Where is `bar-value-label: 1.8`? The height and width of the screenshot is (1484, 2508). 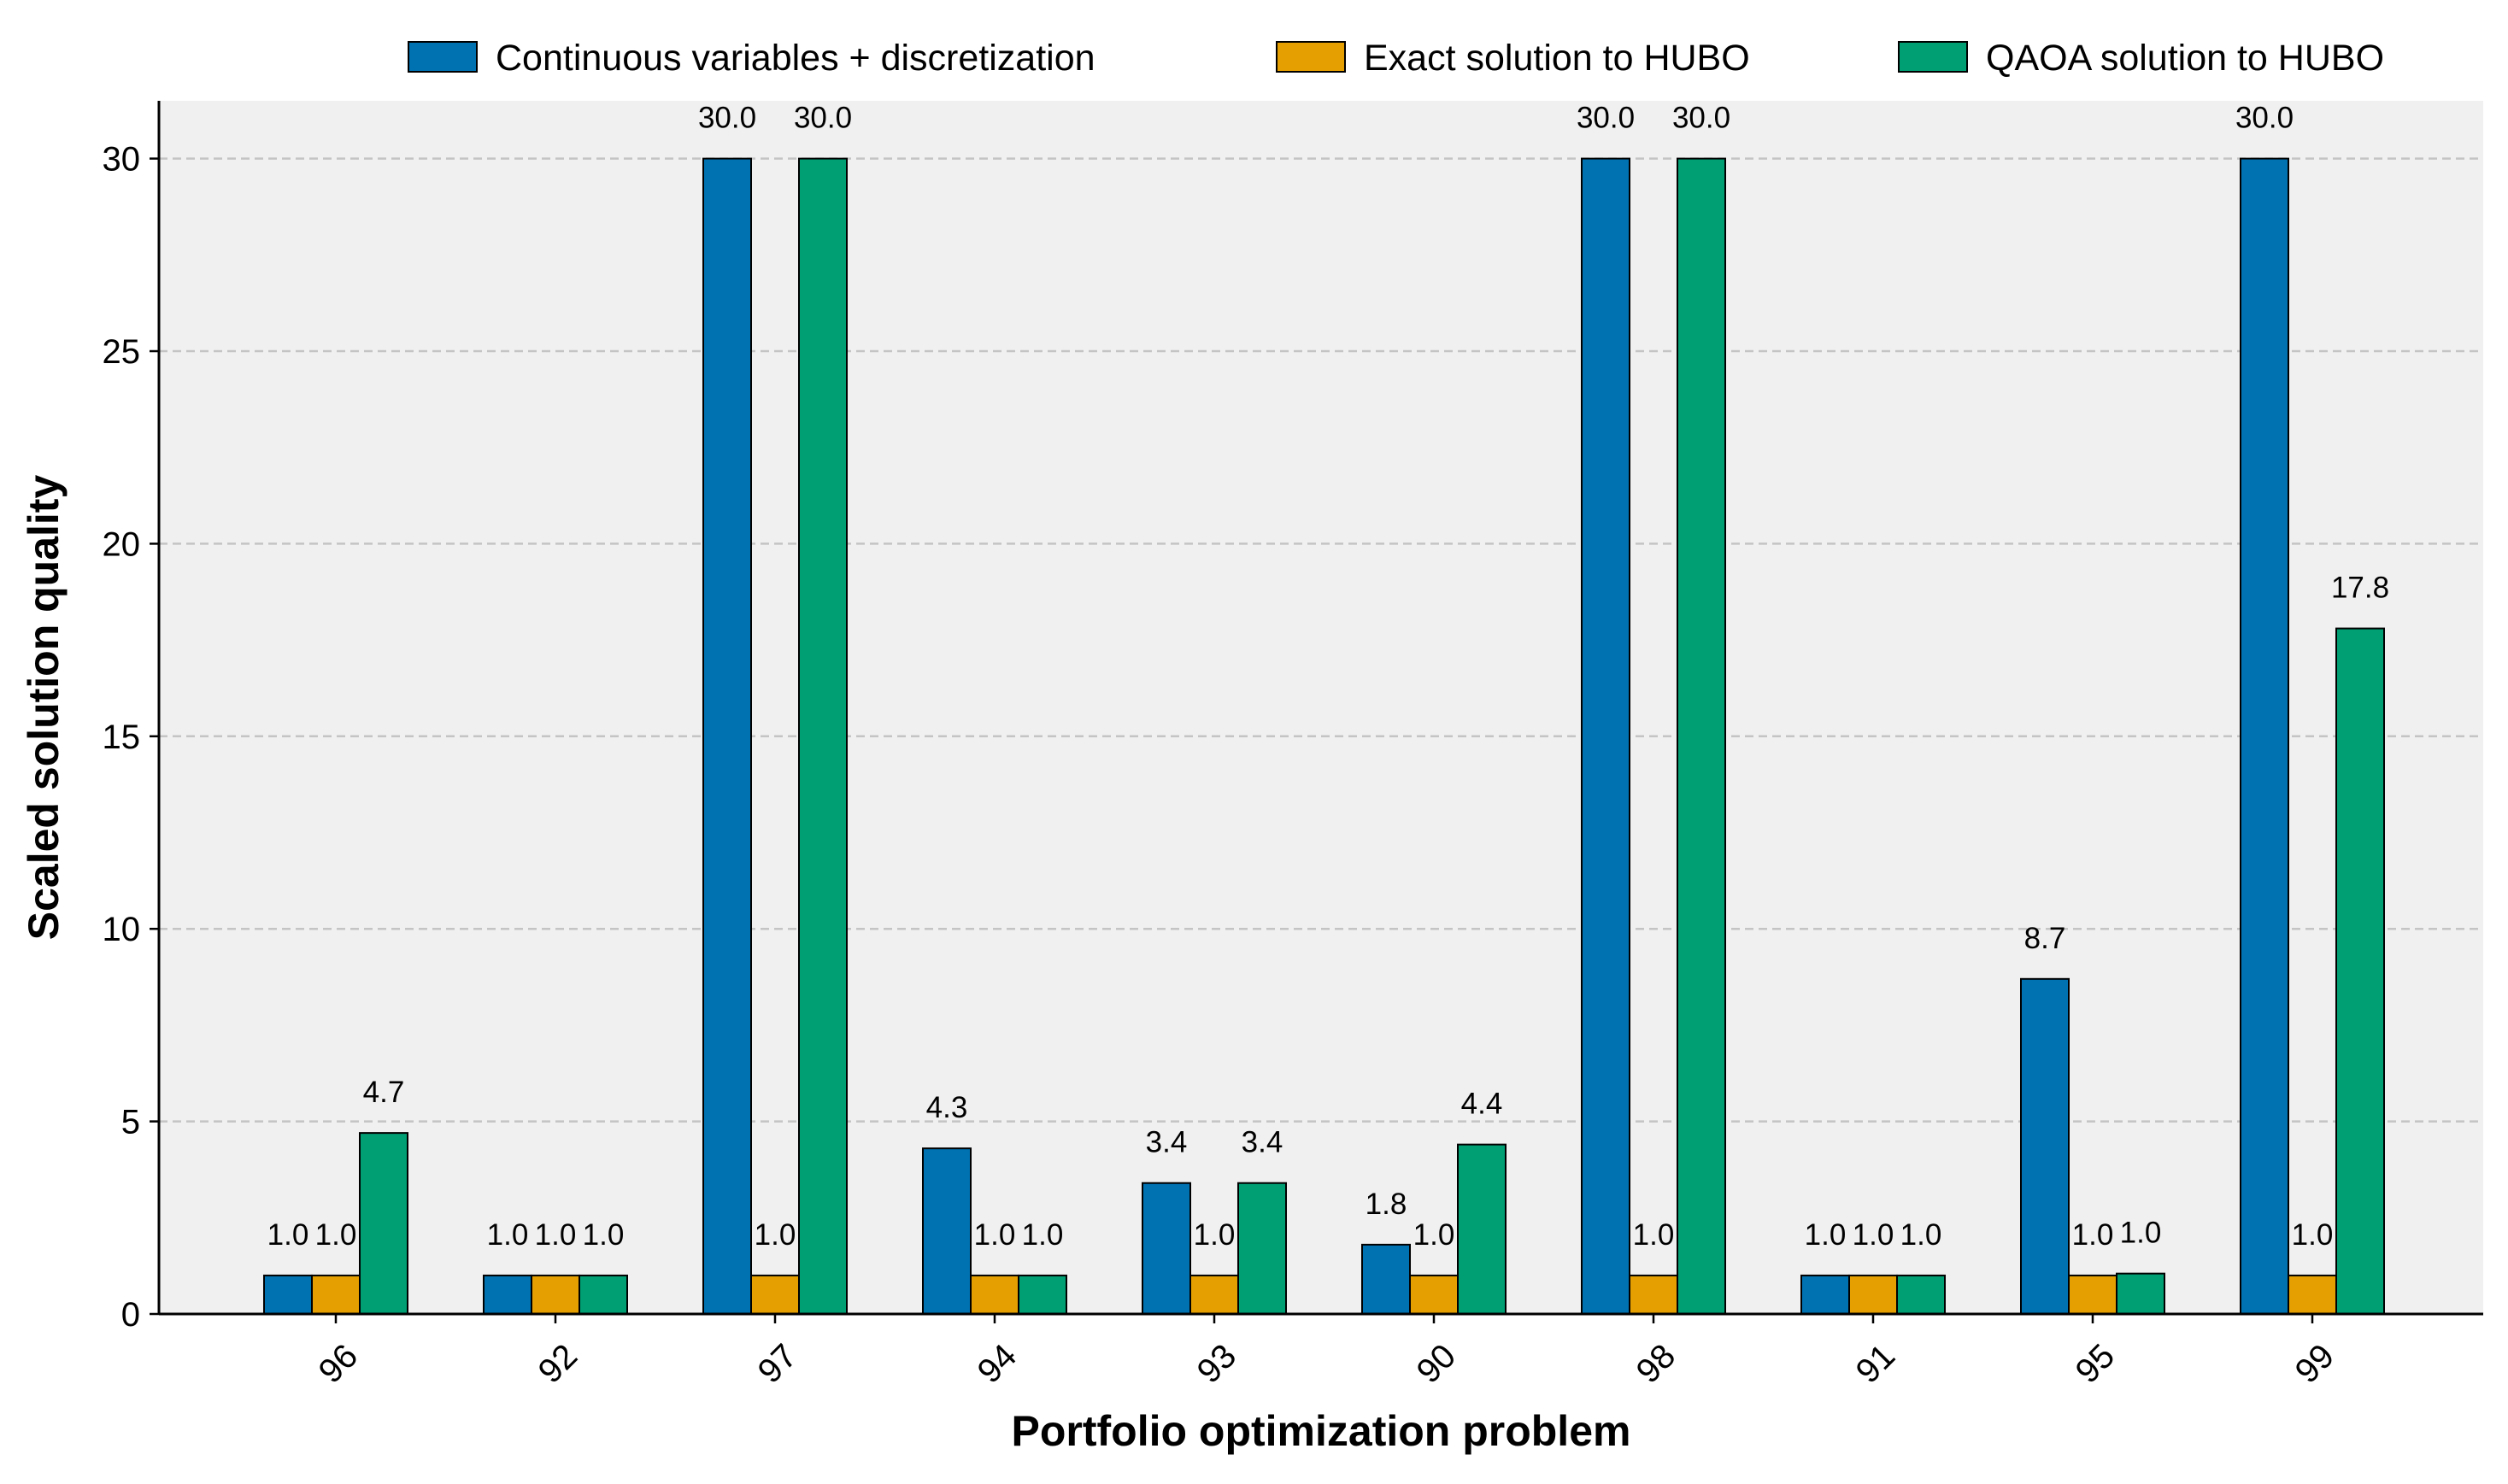 bar-value-label: 1.8 is located at coordinates (1386, 1204).